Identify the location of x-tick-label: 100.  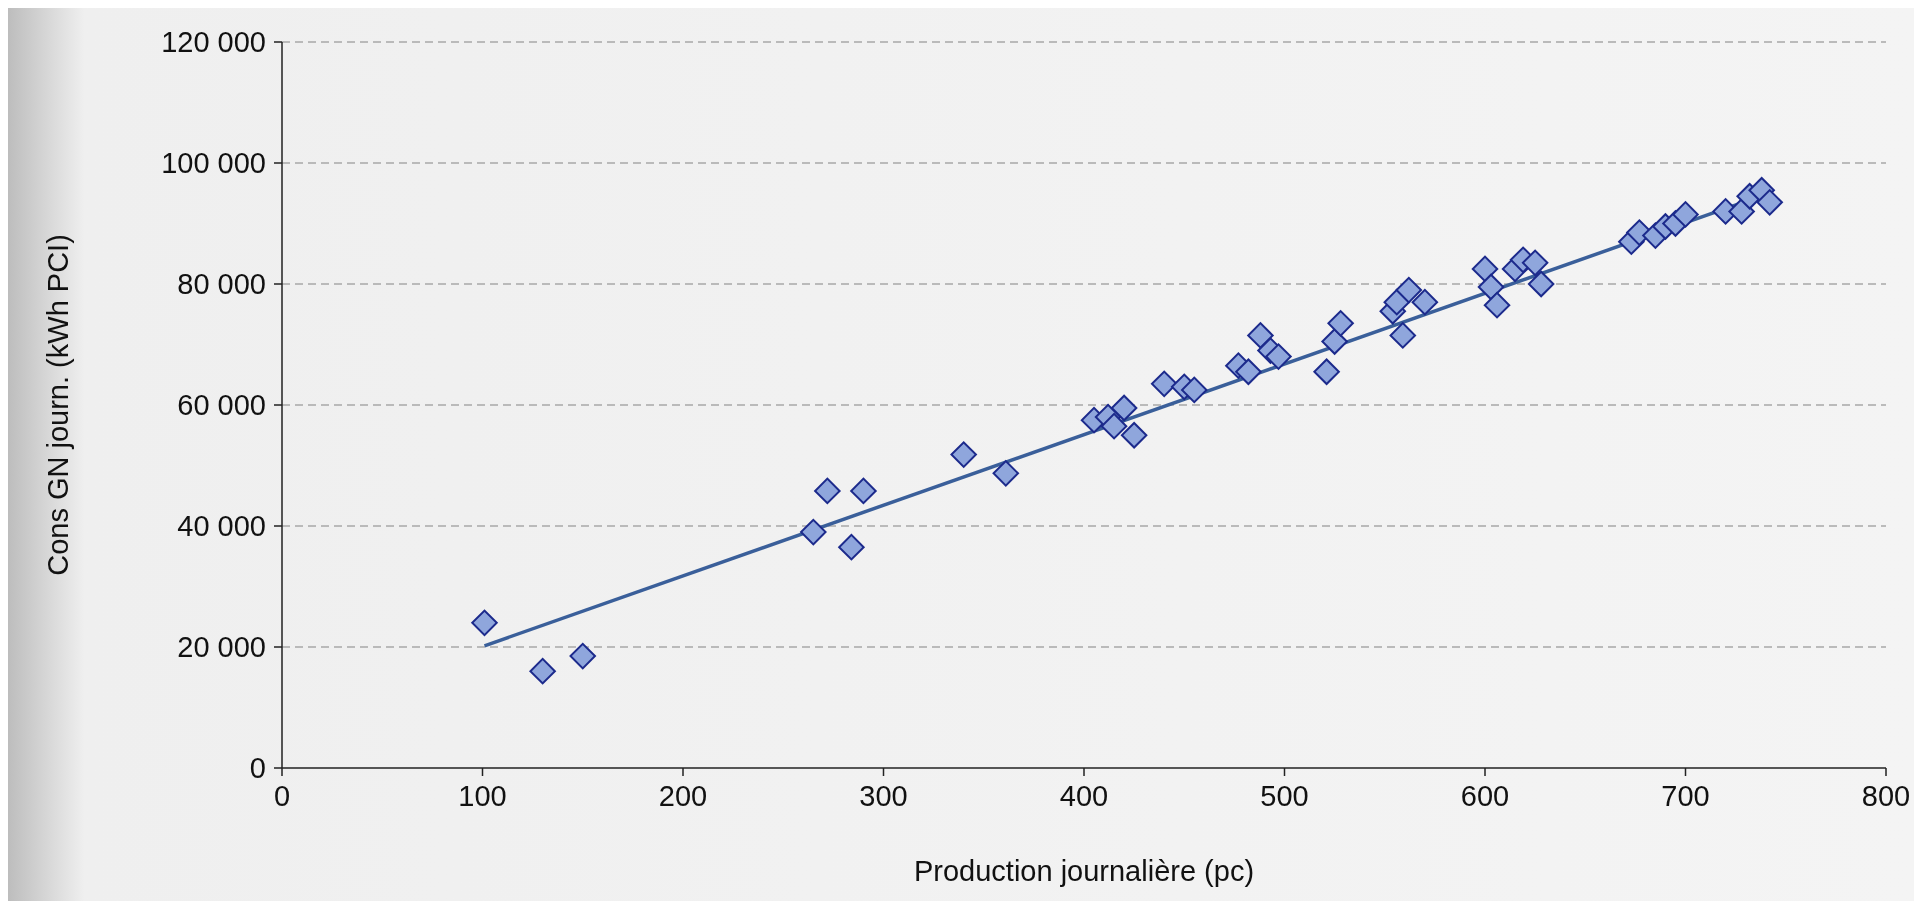
(482, 796).